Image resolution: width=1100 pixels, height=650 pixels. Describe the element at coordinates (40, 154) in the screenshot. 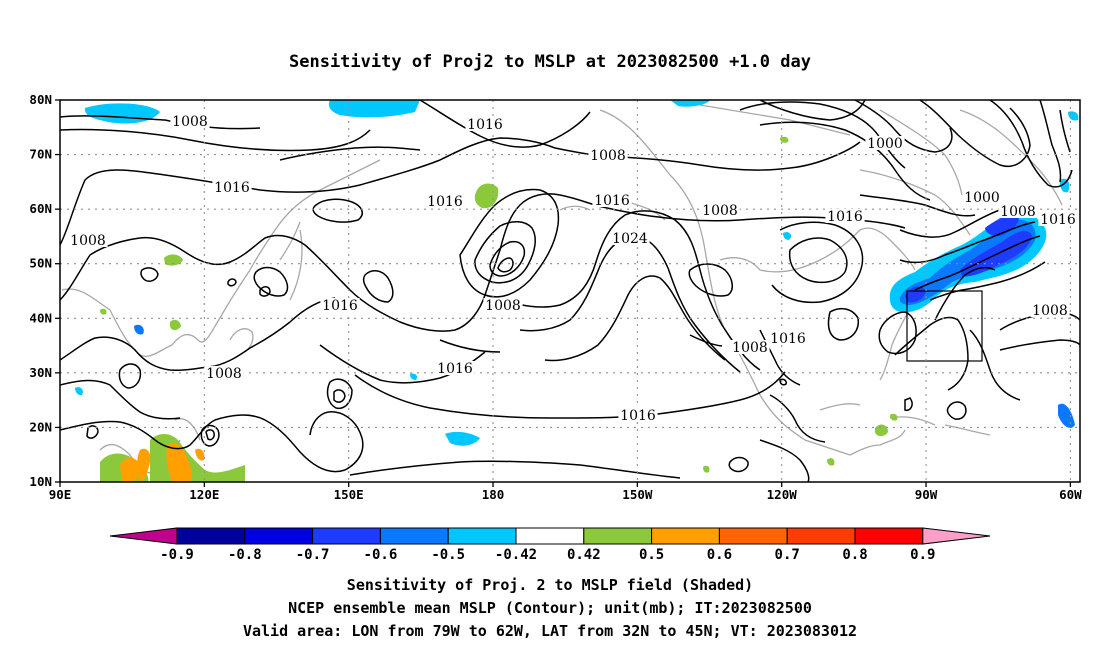

I see `lat-tick-label: 70N` at that location.